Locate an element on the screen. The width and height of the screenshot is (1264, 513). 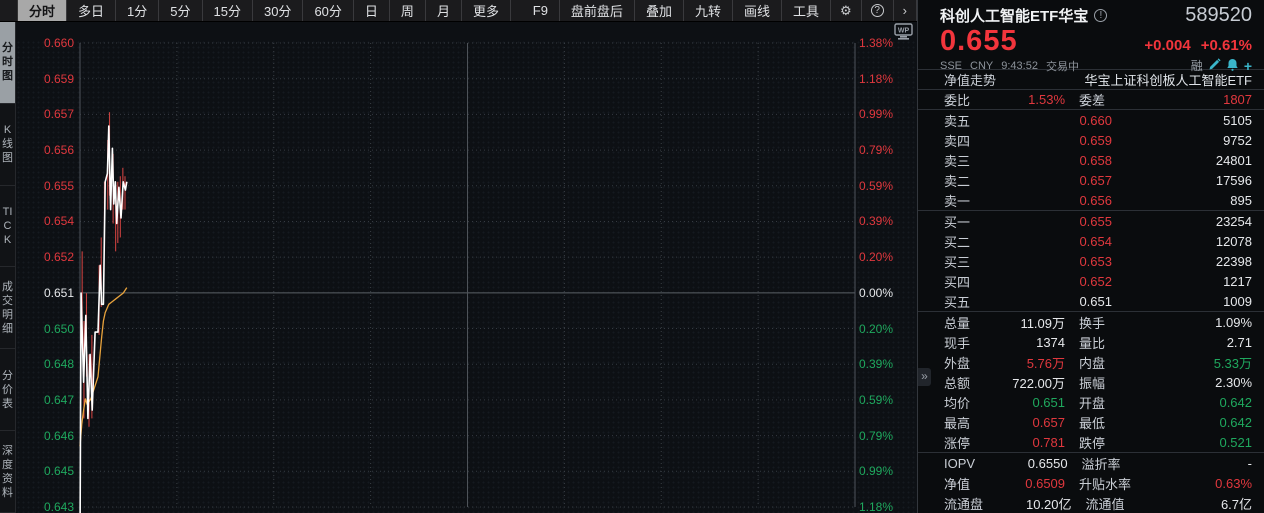
tool-button: 盘前盘后 is located at coordinates (597, 10).